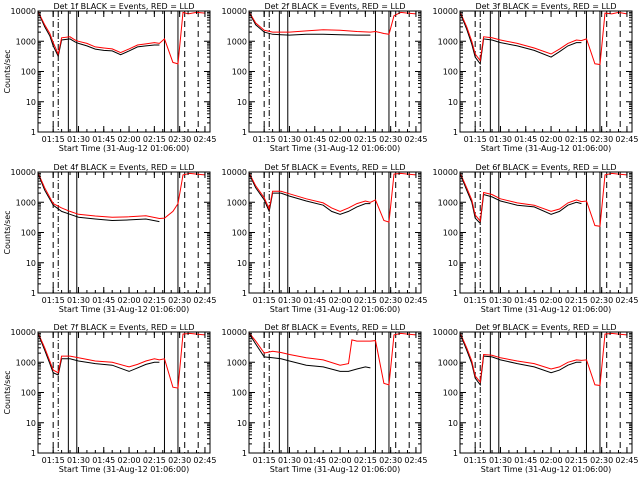  I want to click on panel-title: Det 2f BLACK = Events, RED = LLD, so click(334, 6).